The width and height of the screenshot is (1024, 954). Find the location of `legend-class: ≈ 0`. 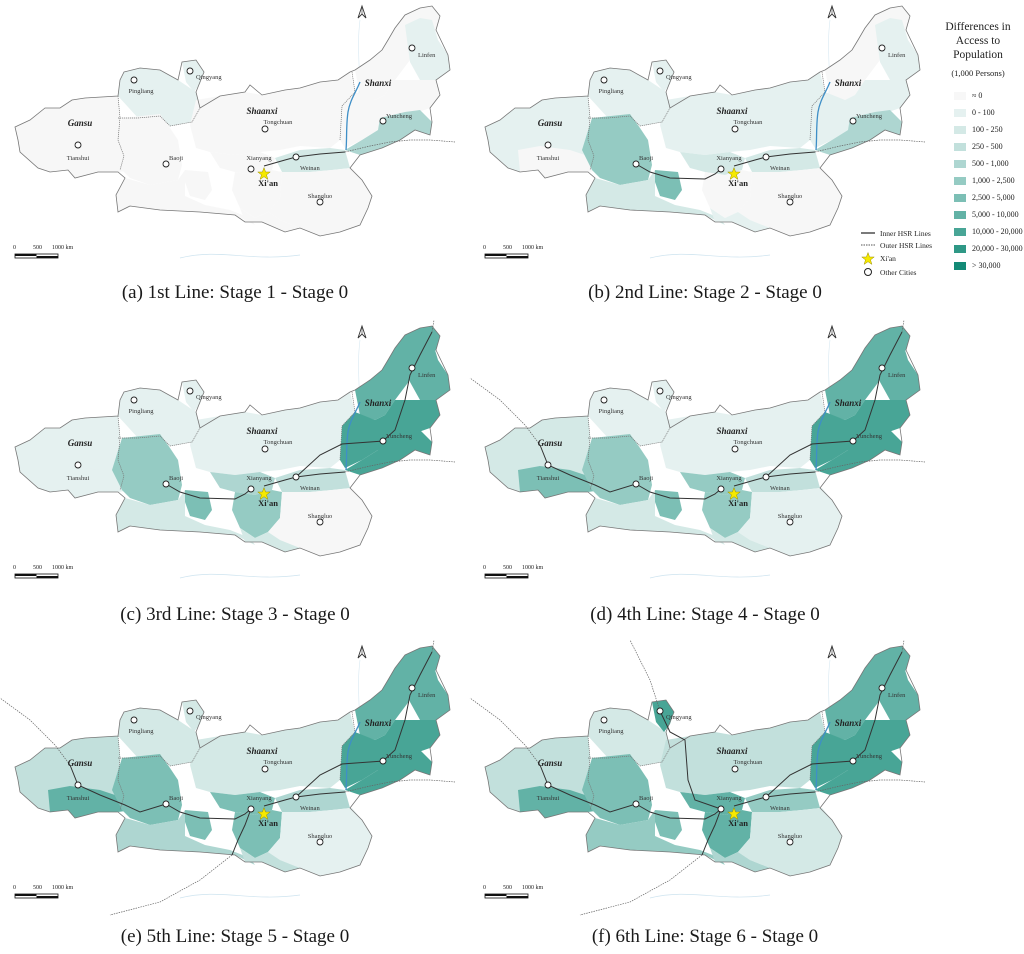

legend-class: ≈ 0 is located at coordinates (989, 95).